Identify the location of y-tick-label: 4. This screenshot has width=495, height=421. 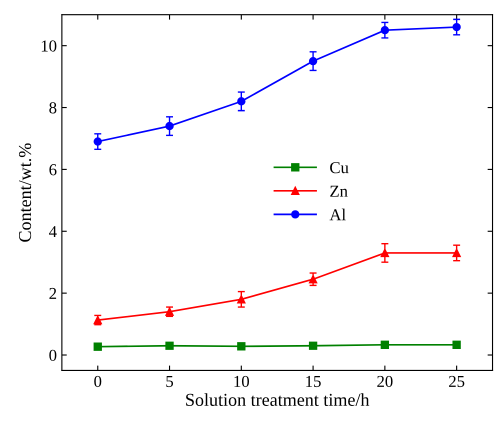
(53, 232).